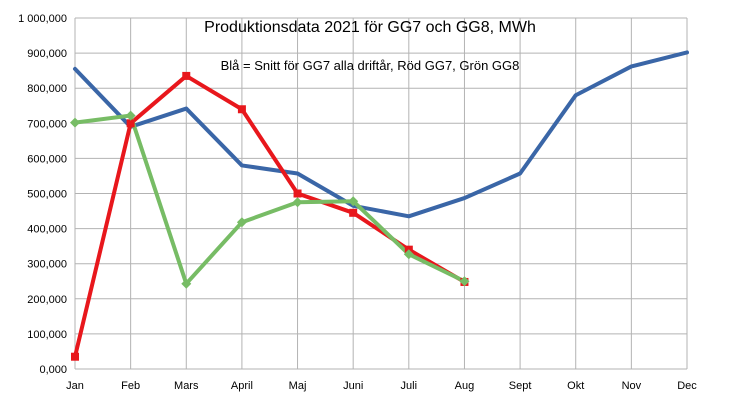 The width and height of the screenshot is (733, 406). What do you see at coordinates (465, 386) in the screenshot?
I see `x-tick-label: Aug` at bounding box center [465, 386].